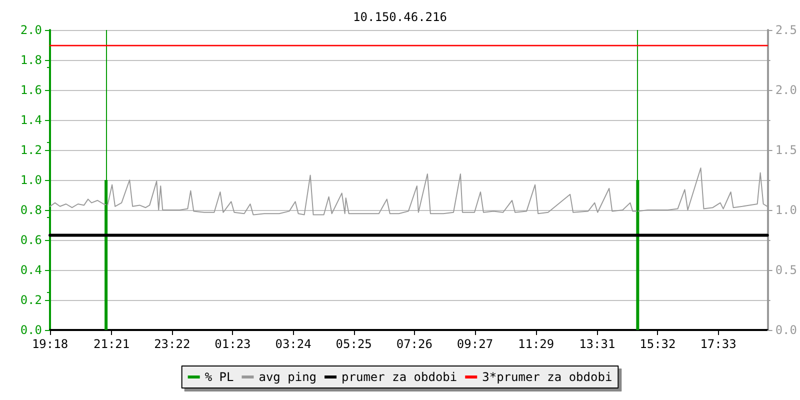  I want to click on legend-label: prumer za obdobi, so click(400, 377).